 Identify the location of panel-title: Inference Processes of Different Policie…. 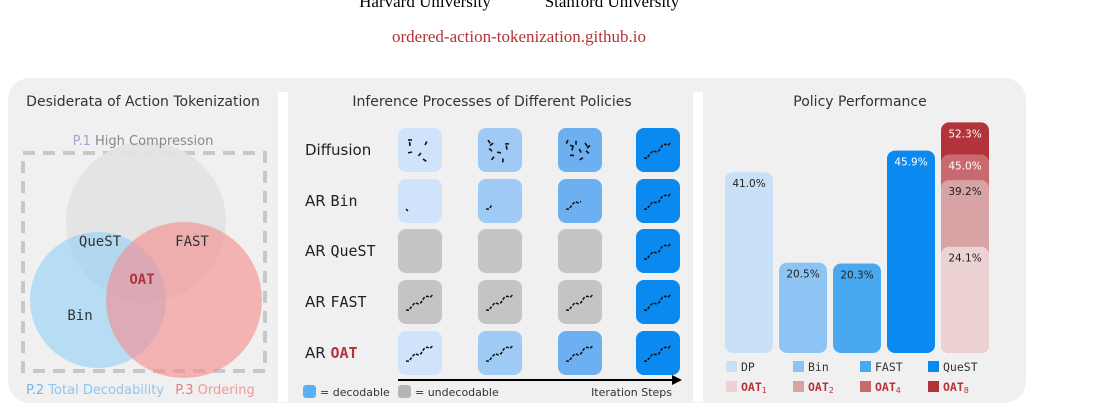
(491, 102).